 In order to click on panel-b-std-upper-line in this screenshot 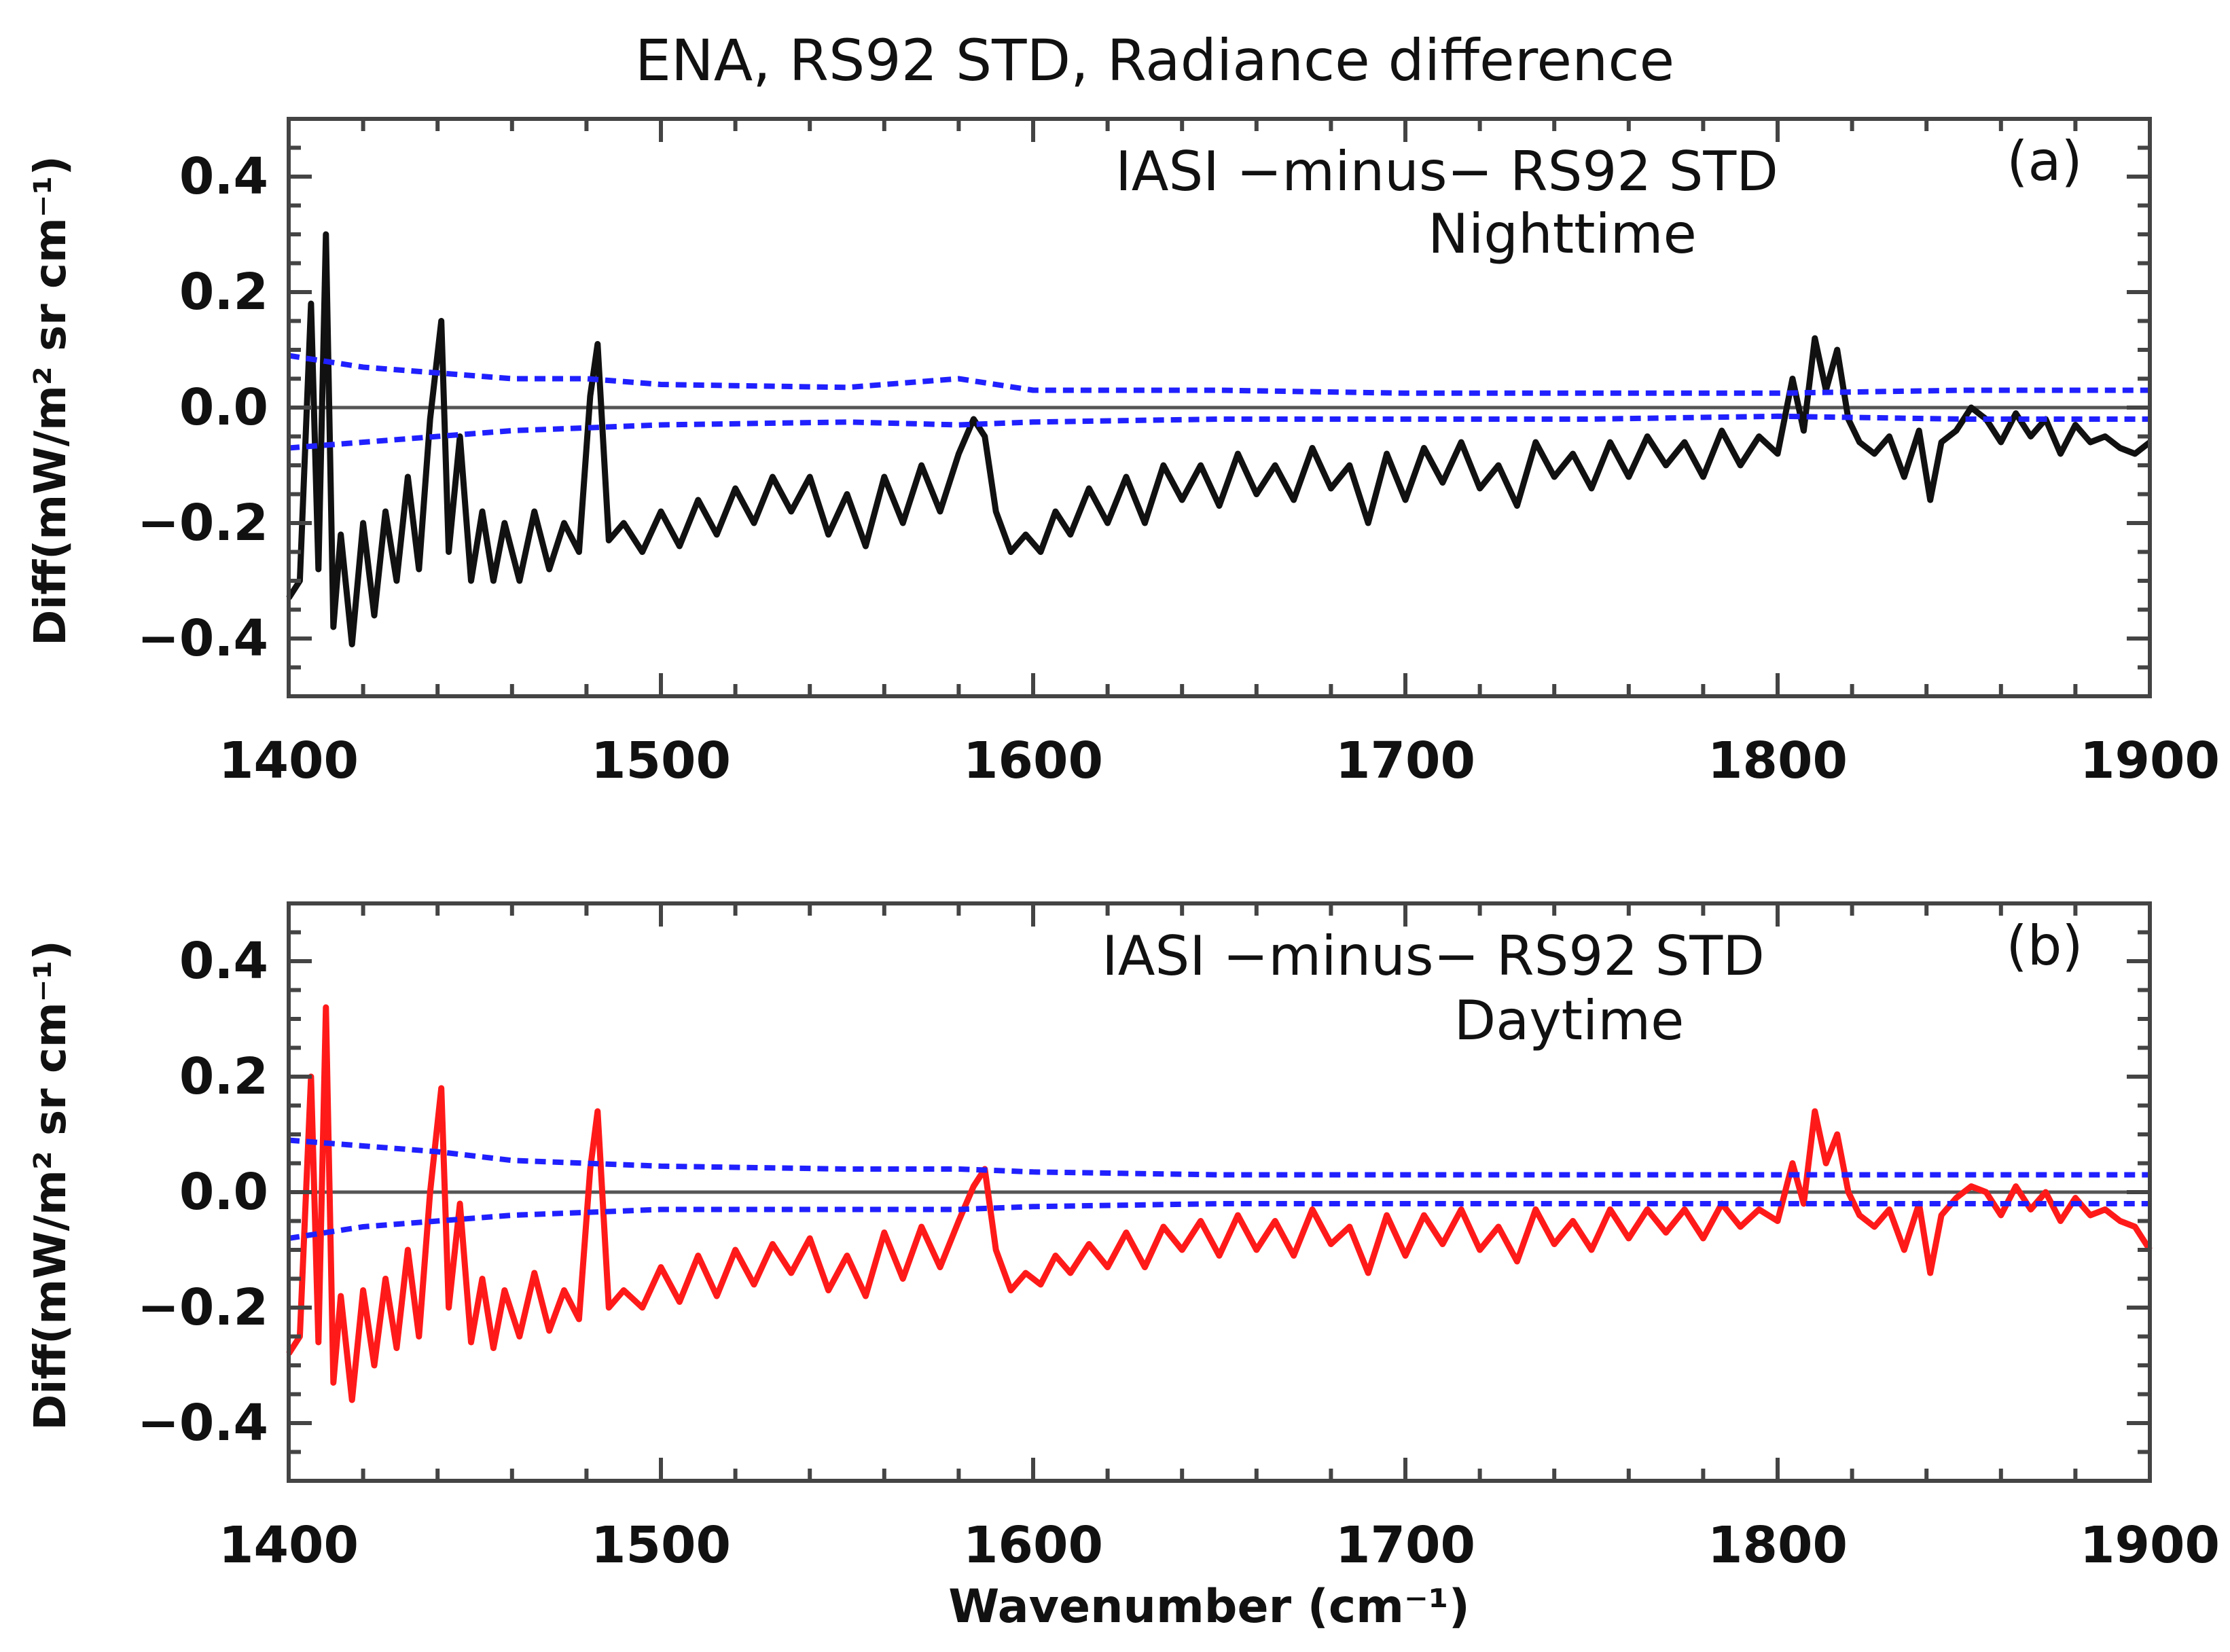, I will do `click(1219, 1157)`.